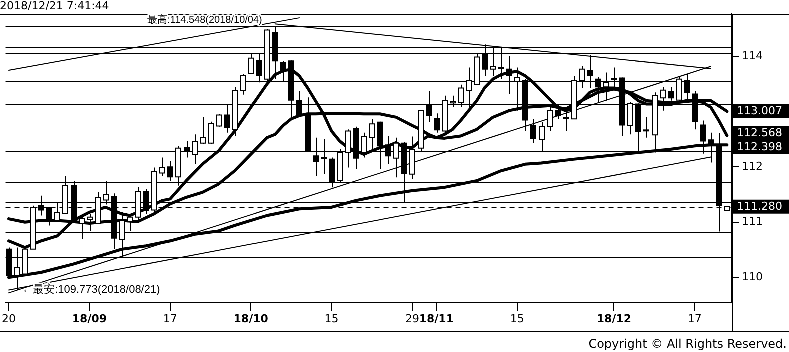 This screenshot has width=789, height=352. I want to click on data-label: 112.568, so click(759, 133).